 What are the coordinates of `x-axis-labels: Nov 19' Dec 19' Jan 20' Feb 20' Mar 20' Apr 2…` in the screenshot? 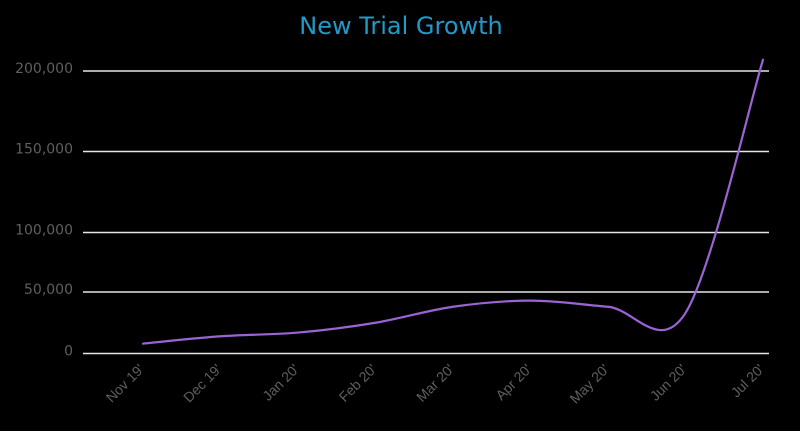 It's located at (435, 384).